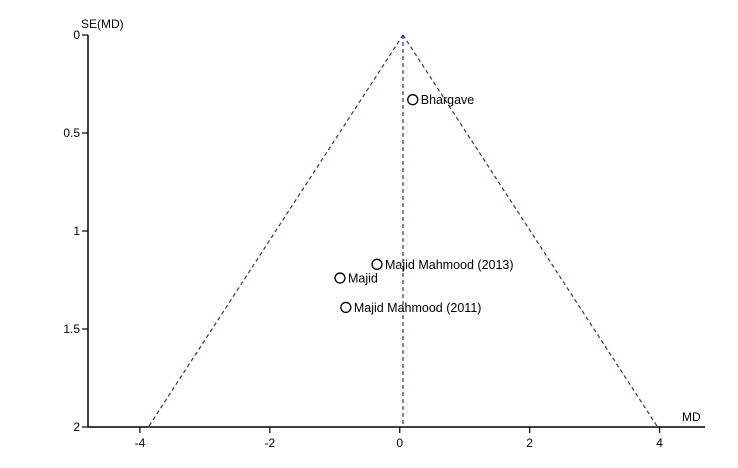 This screenshot has width=738, height=468. Describe the element at coordinates (691, 417) in the screenshot. I see `x-axis-title: MD` at that location.